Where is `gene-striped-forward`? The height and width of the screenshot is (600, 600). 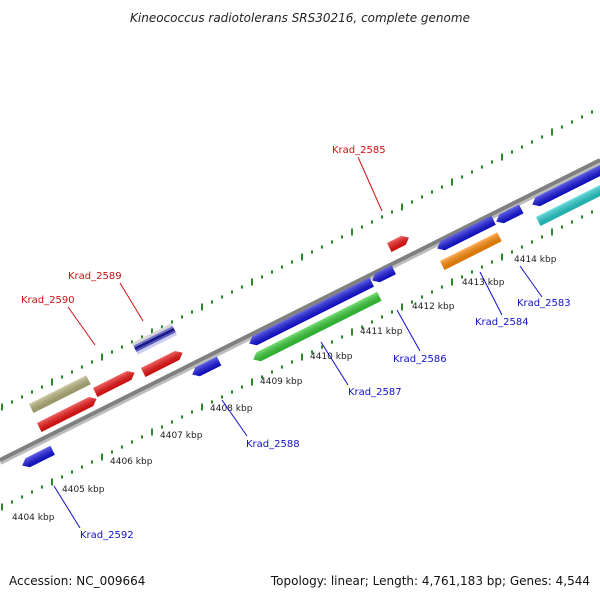
gene-striped-forward is located at coordinates (155, 339).